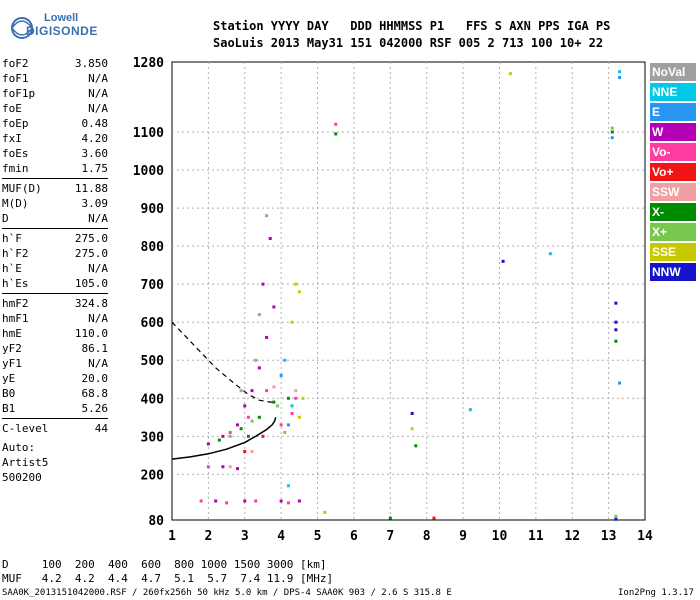  Describe the element at coordinates (22, 28) in the screenshot. I see `logo-globe-icon` at that location.